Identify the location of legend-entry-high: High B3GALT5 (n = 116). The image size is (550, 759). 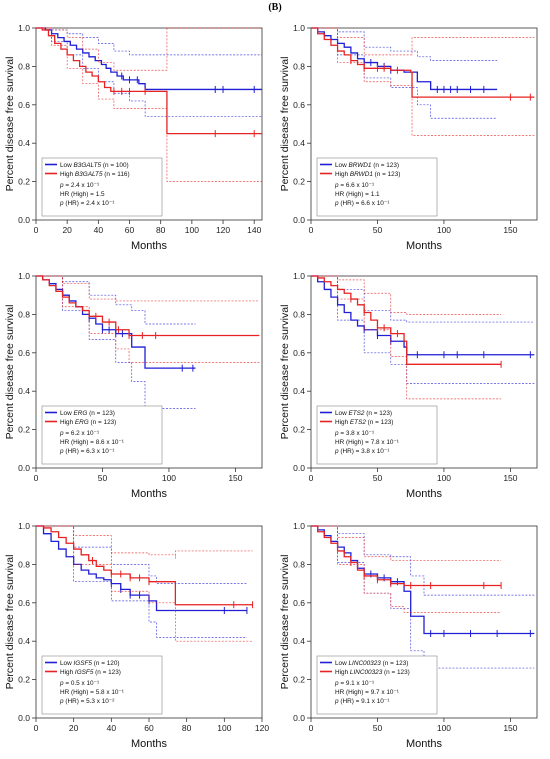
(95, 174).